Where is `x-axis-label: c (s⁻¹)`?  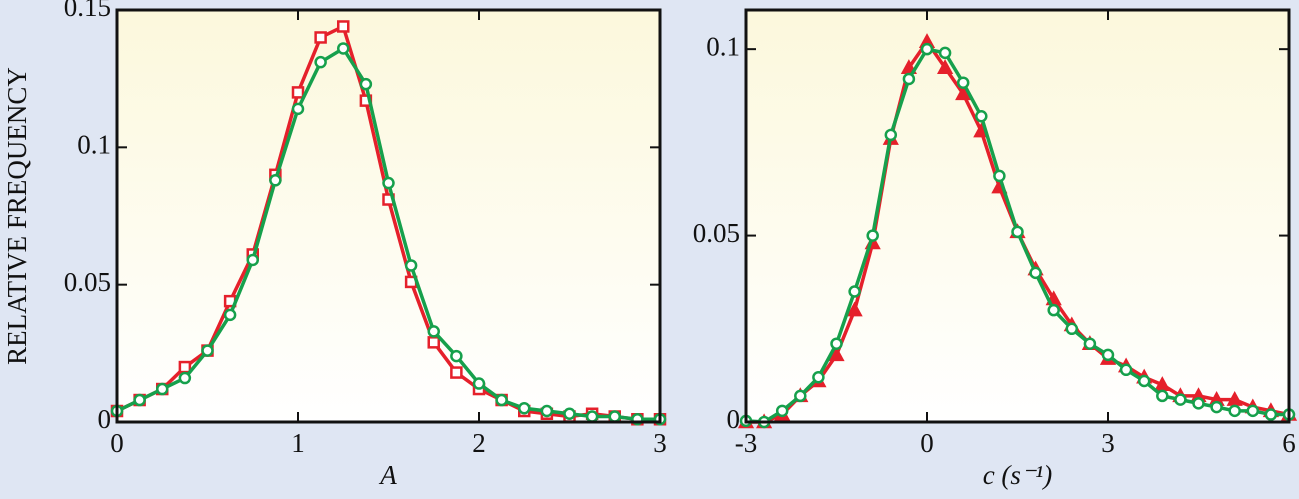
x-axis-label: c (s⁻¹) is located at coordinates (1018, 475).